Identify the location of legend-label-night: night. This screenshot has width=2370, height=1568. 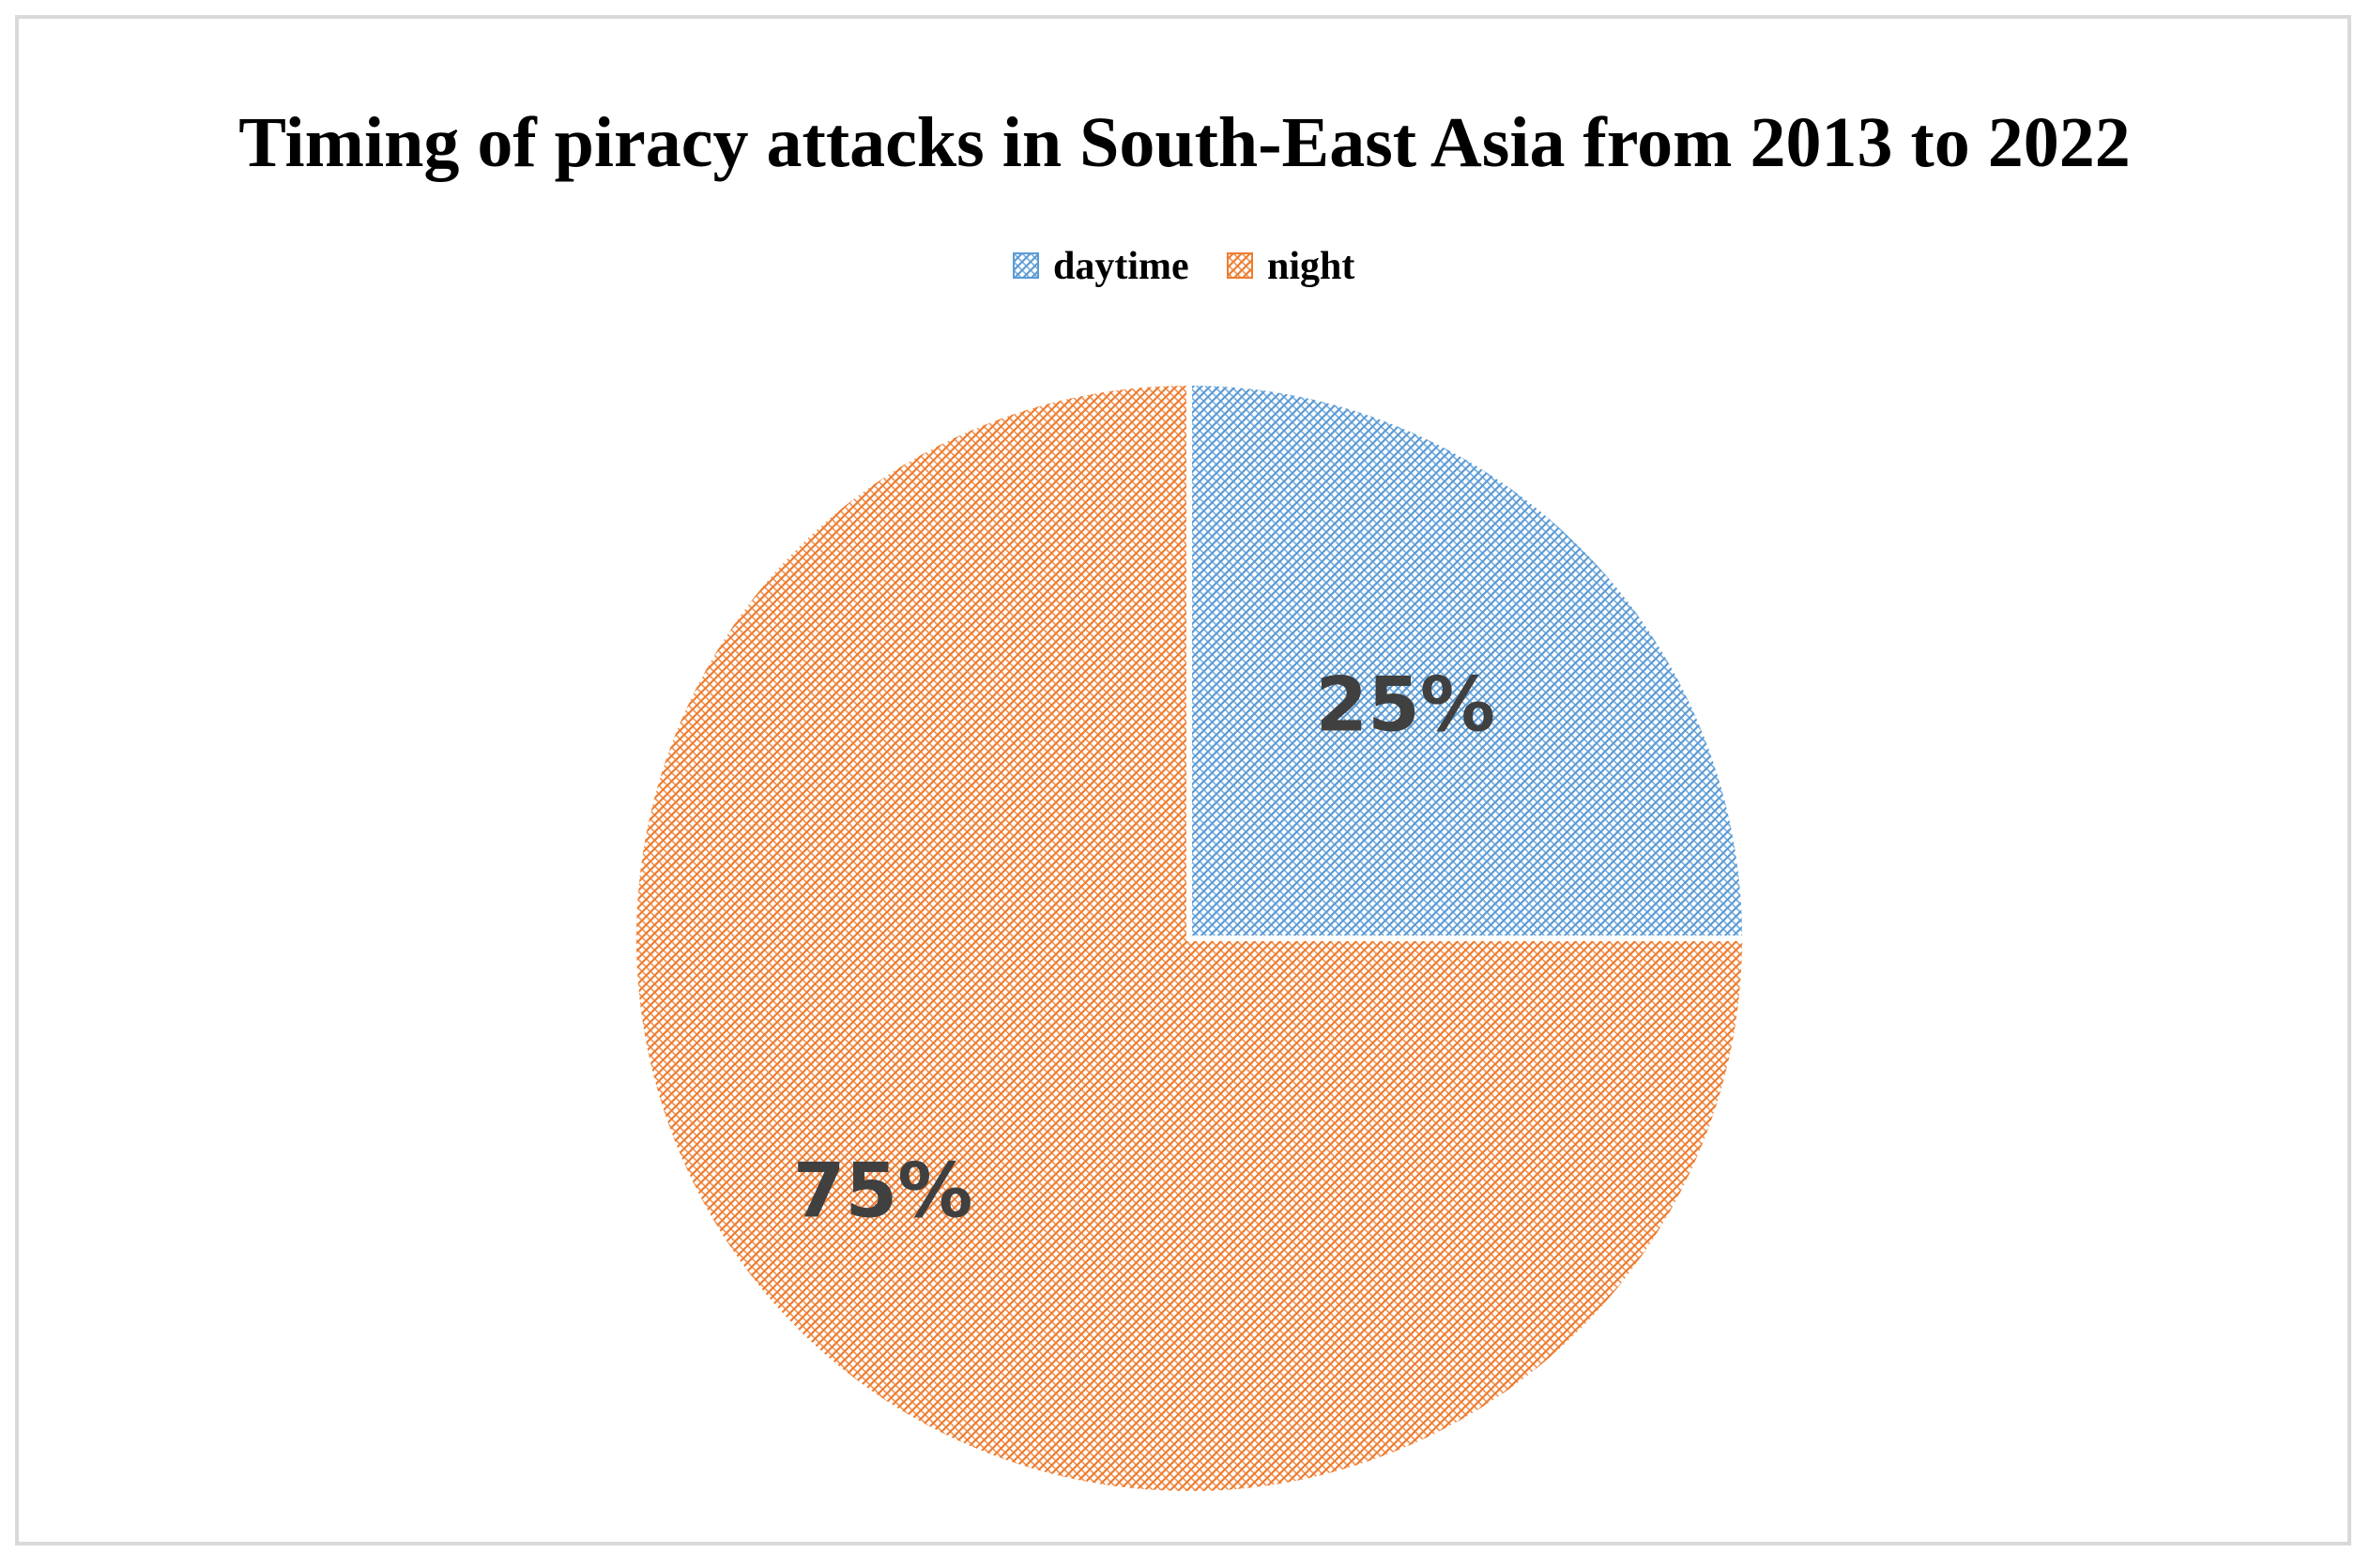
(1310, 266).